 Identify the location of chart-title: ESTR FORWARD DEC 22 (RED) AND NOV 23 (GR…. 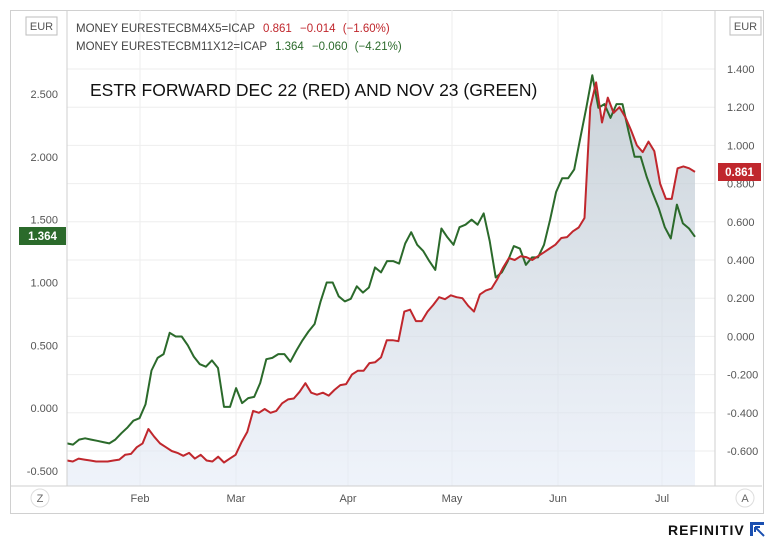
(313, 90).